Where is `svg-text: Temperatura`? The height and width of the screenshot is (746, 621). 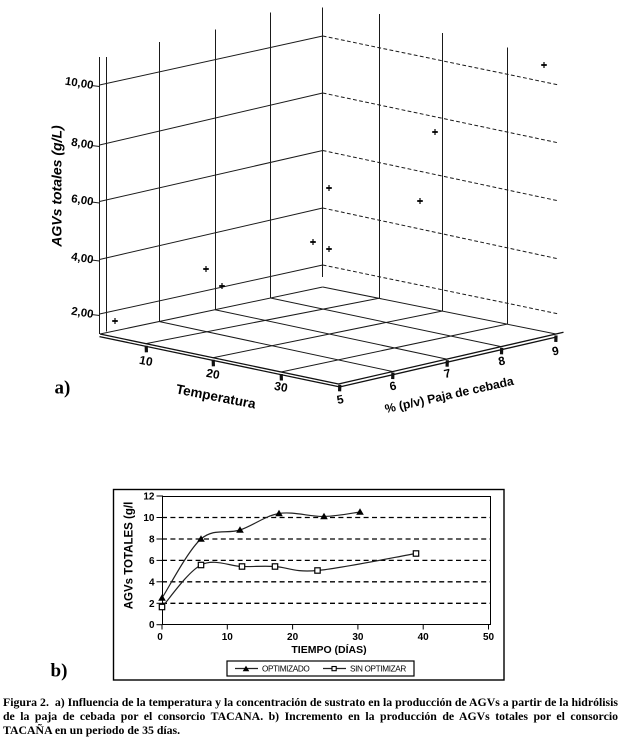
svg-text: Temperatura is located at coordinates (216, 396).